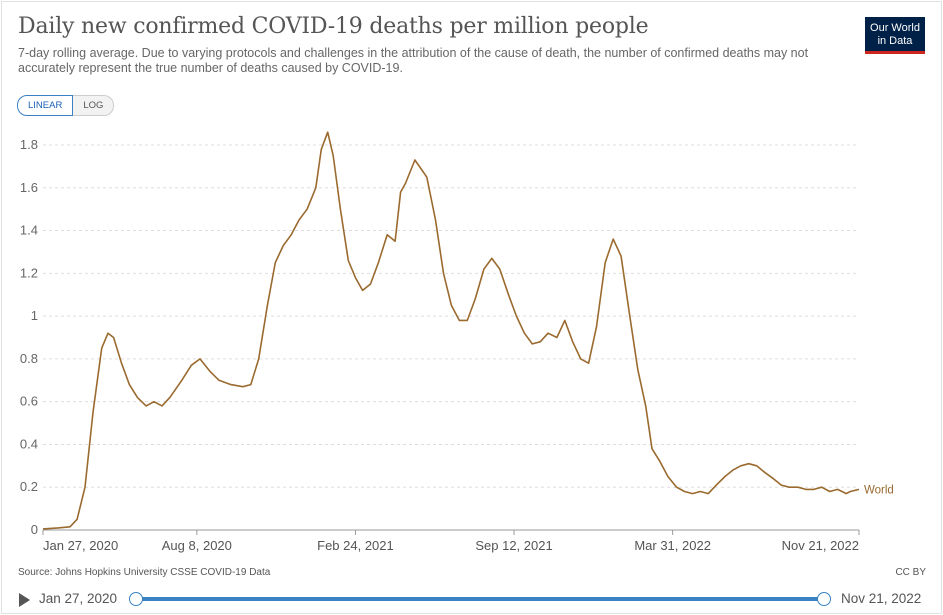  What do you see at coordinates (24, 600) in the screenshot?
I see `play-icon` at bounding box center [24, 600].